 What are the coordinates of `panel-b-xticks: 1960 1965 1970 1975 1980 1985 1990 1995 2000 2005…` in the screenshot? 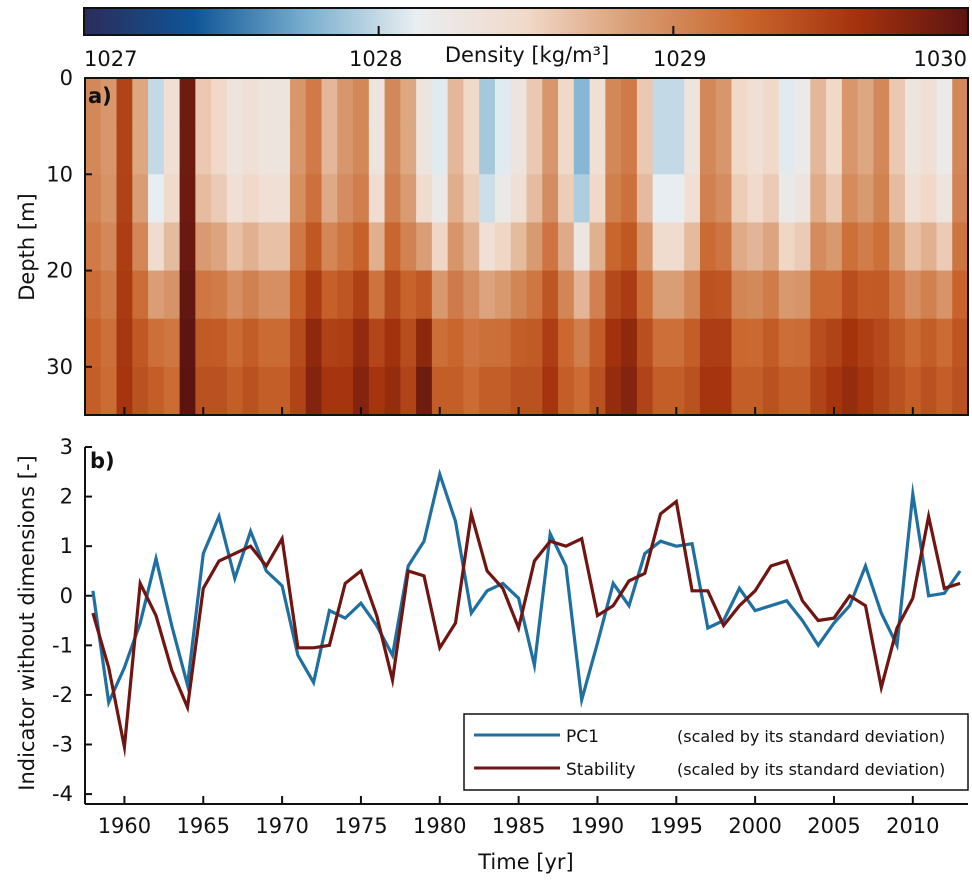 It's located at (519, 817).